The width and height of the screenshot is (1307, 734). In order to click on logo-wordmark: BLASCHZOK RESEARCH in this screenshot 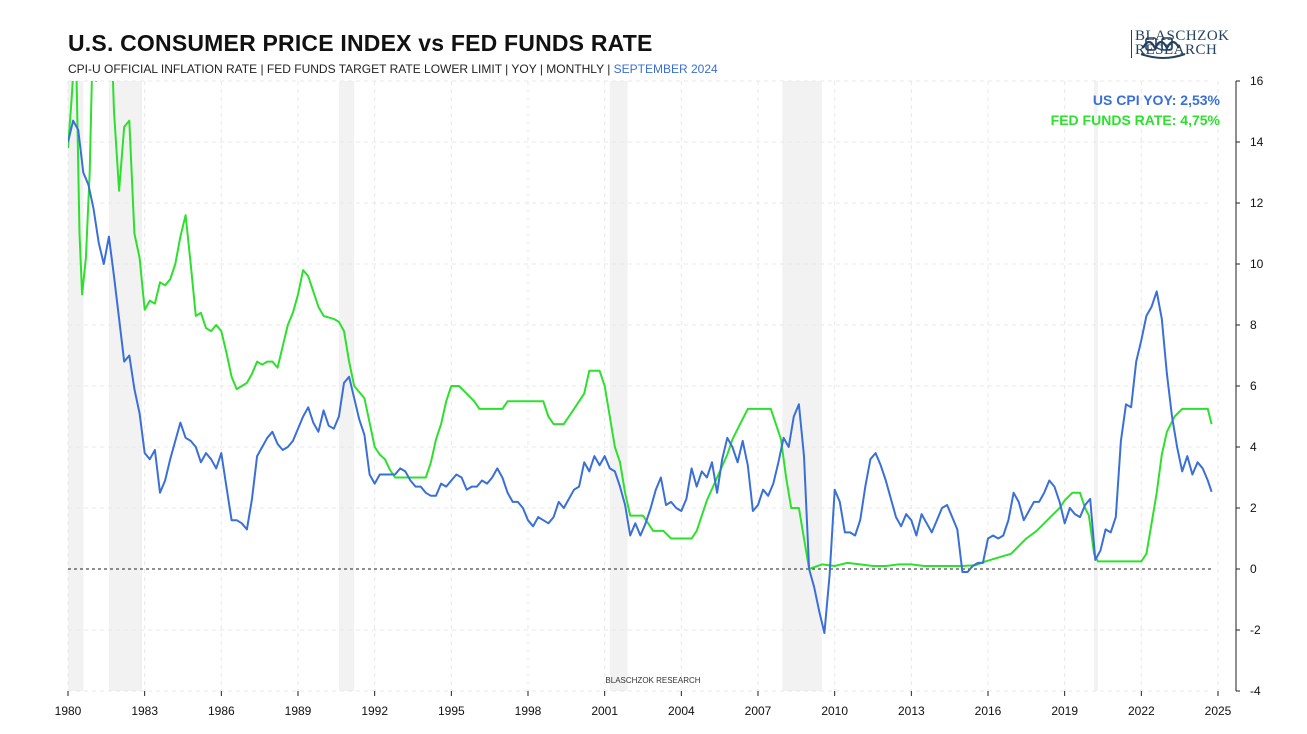, I will do `click(1182, 43)`.